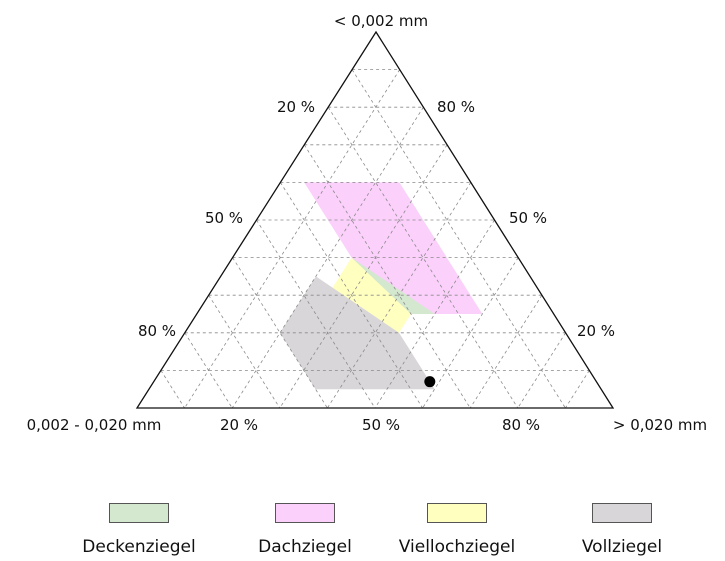  What do you see at coordinates (381, 425) in the screenshot?
I see `tick-label-bottom-50: 50 %` at bounding box center [381, 425].